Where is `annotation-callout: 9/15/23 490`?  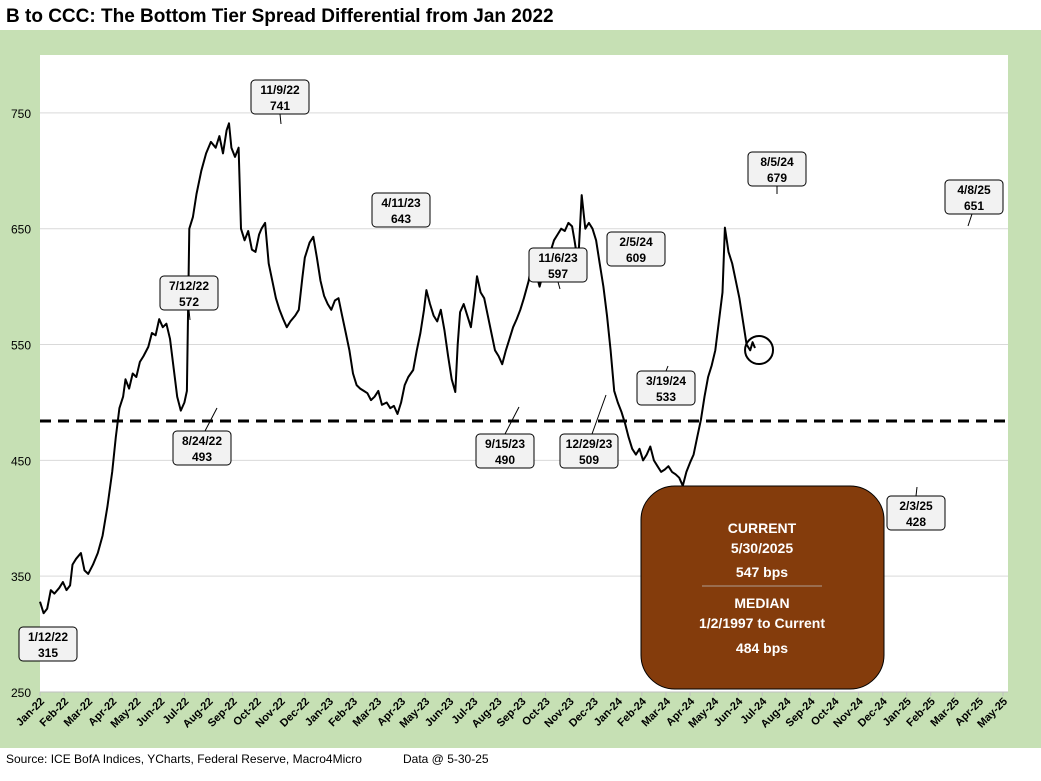
annotation-callout: 9/15/23 490 is located at coordinates (505, 437).